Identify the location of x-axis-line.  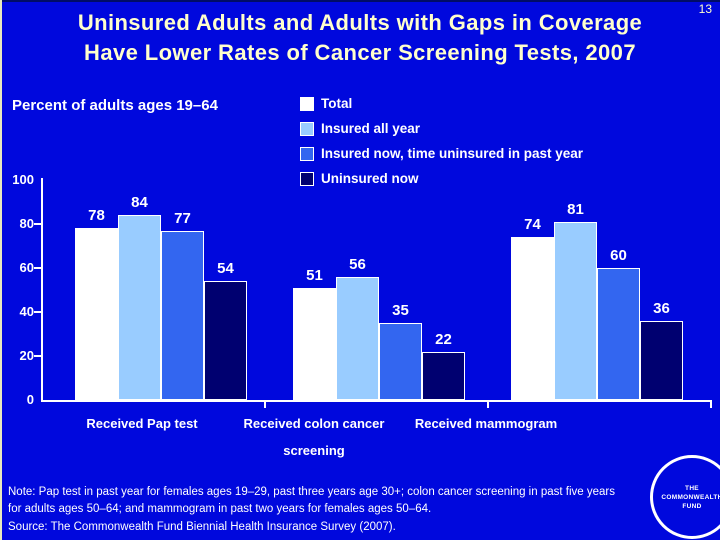
(376, 401).